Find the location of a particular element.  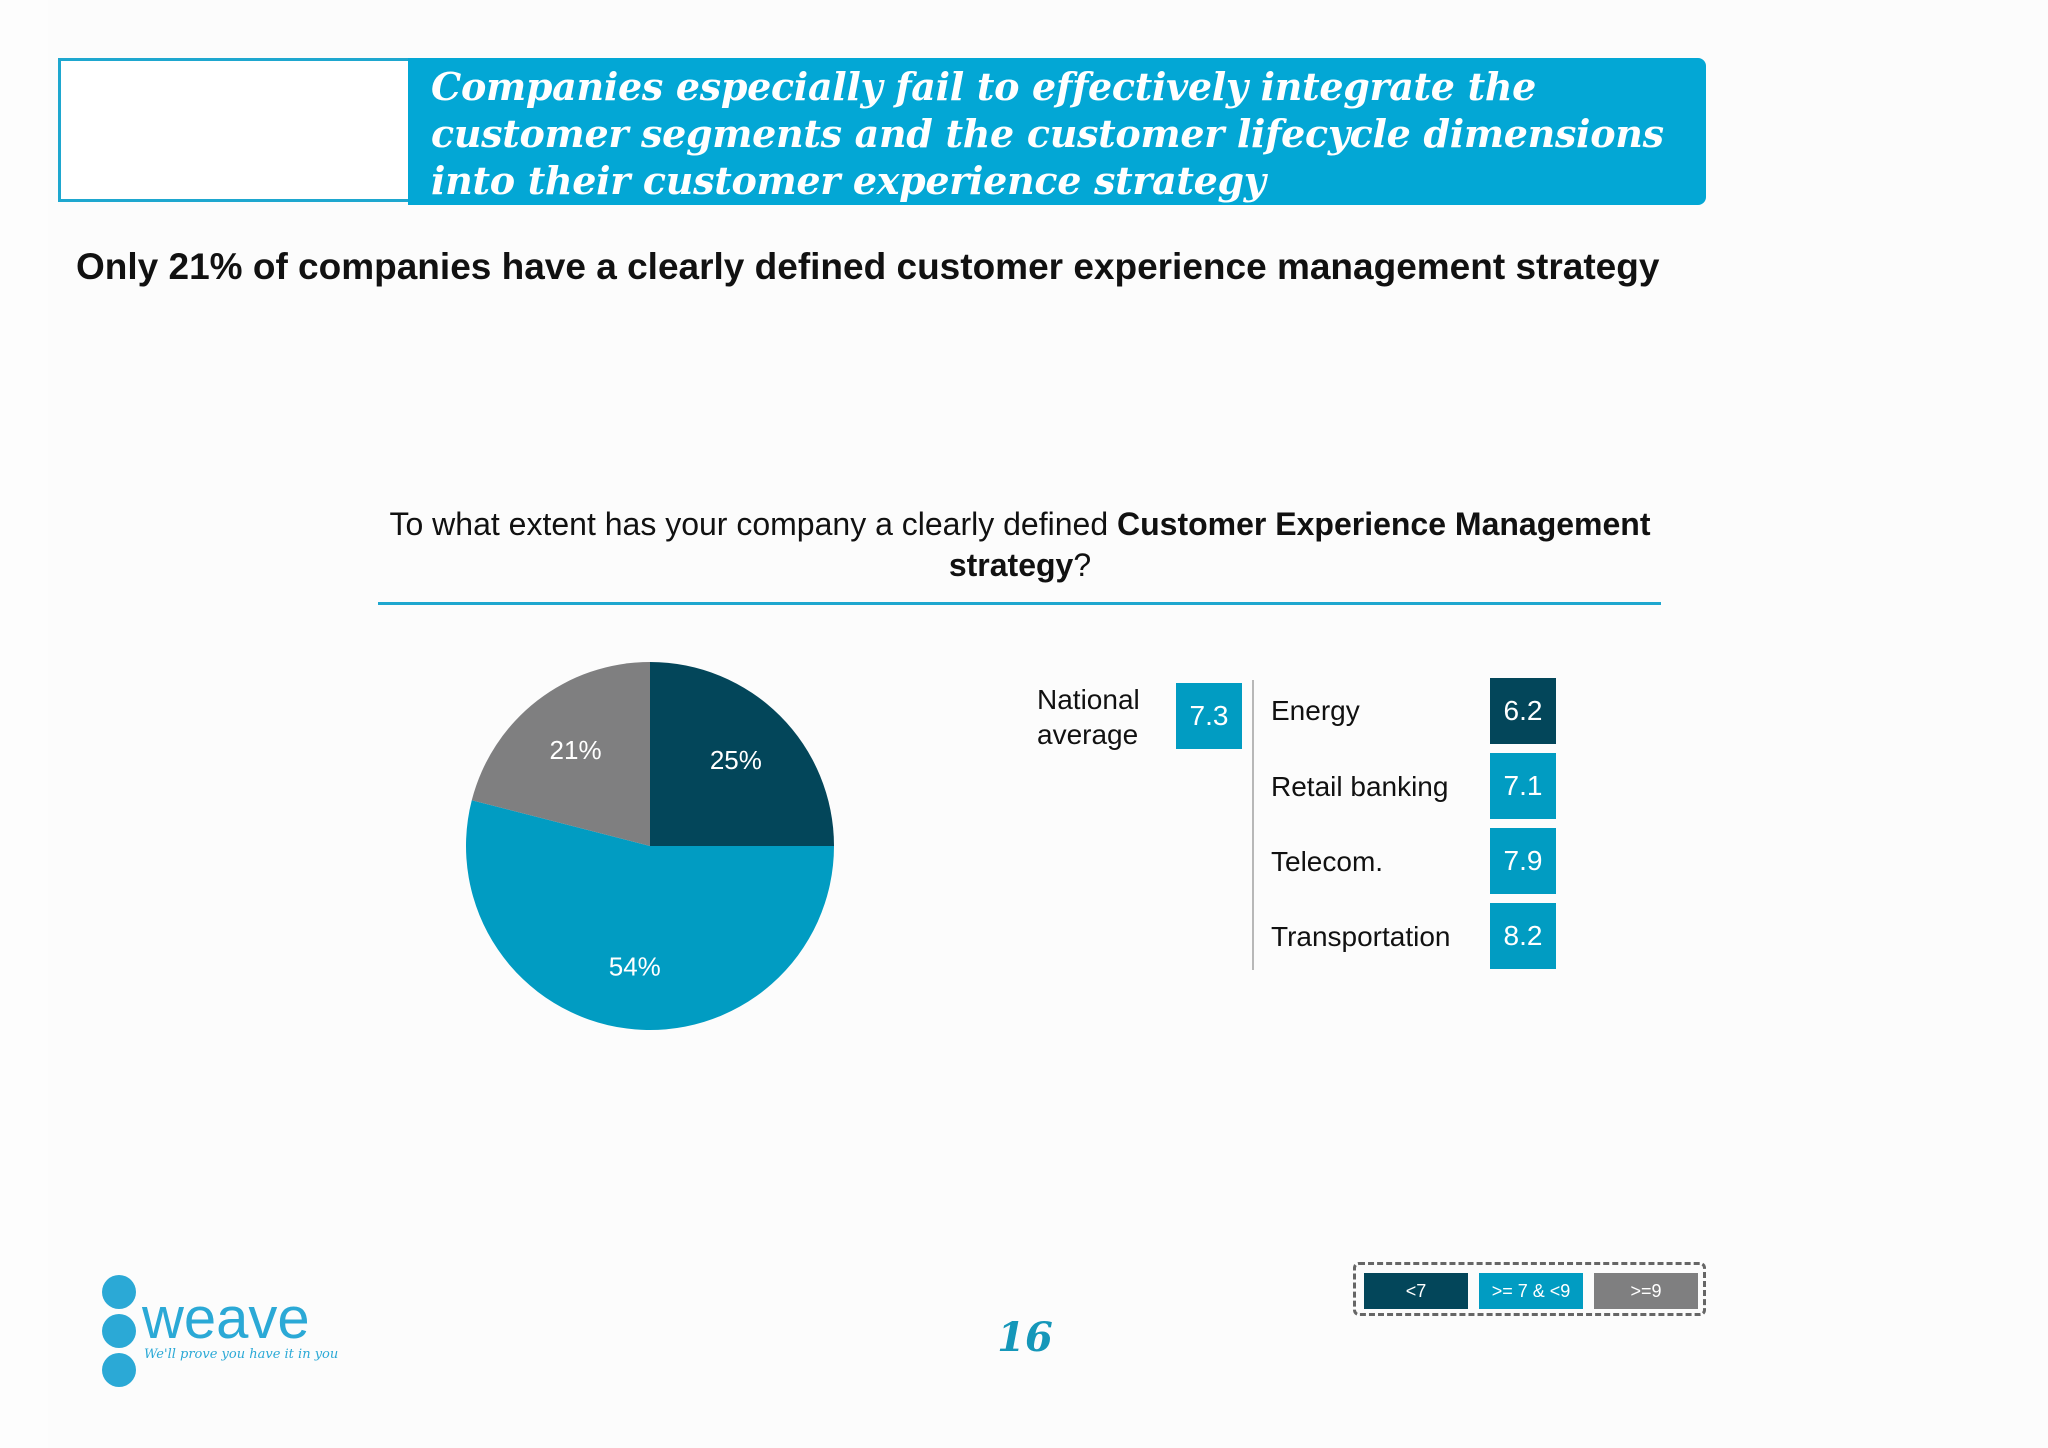

page-number: 16 is located at coordinates (1025, 1337).